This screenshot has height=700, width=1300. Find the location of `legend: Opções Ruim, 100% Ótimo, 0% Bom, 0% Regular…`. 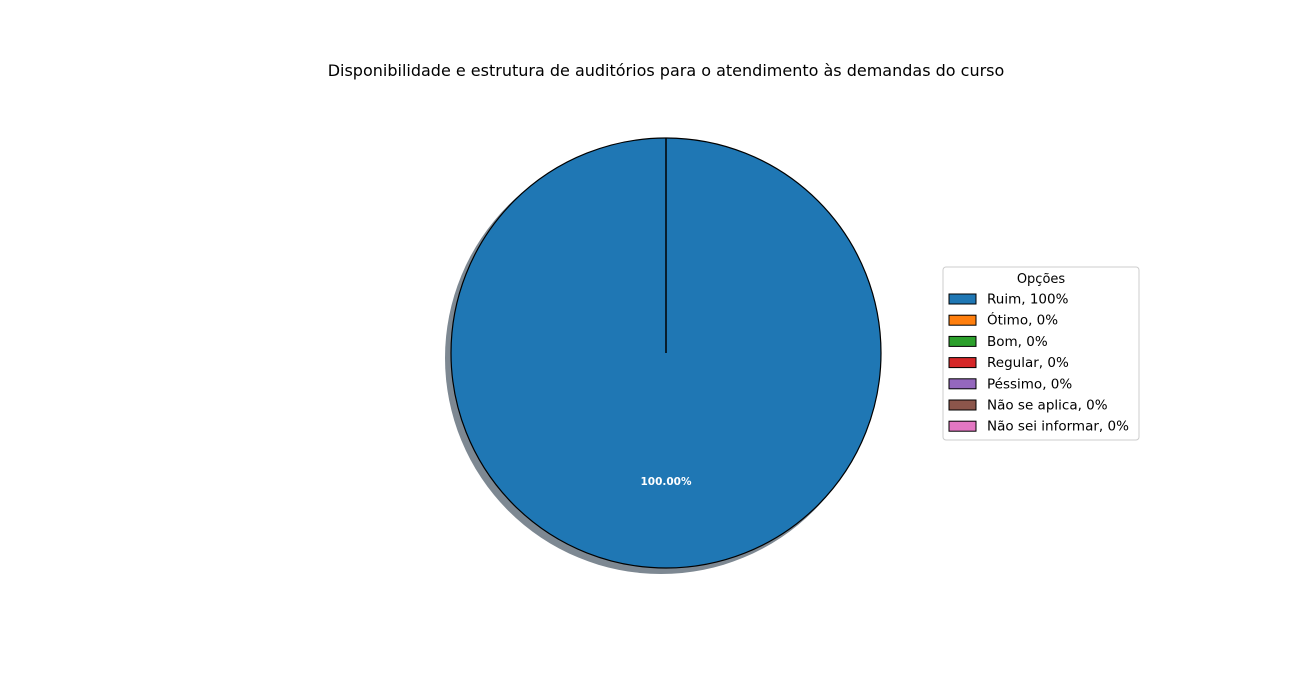

legend: Opções Ruim, 100% Ótimo, 0% Bom, 0% Regular… is located at coordinates (1041, 353).